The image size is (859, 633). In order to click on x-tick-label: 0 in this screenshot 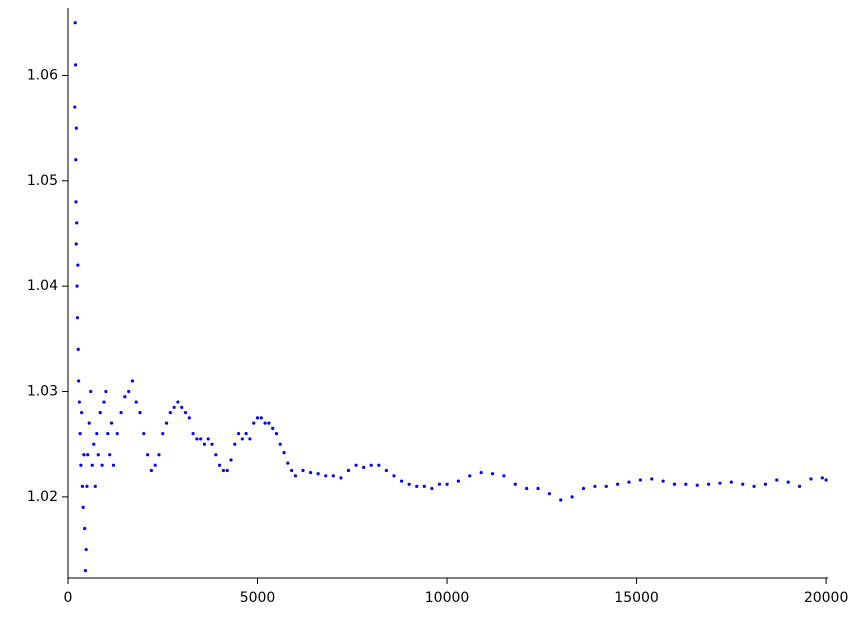, I will do `click(68, 598)`.